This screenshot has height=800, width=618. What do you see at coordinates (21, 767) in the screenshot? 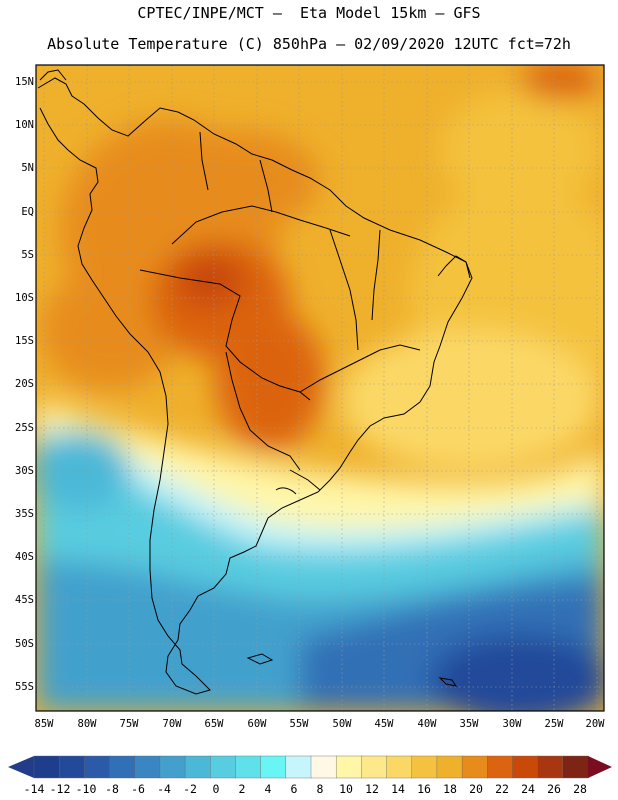
I see `colorbar-under-arrow` at bounding box center [21, 767].